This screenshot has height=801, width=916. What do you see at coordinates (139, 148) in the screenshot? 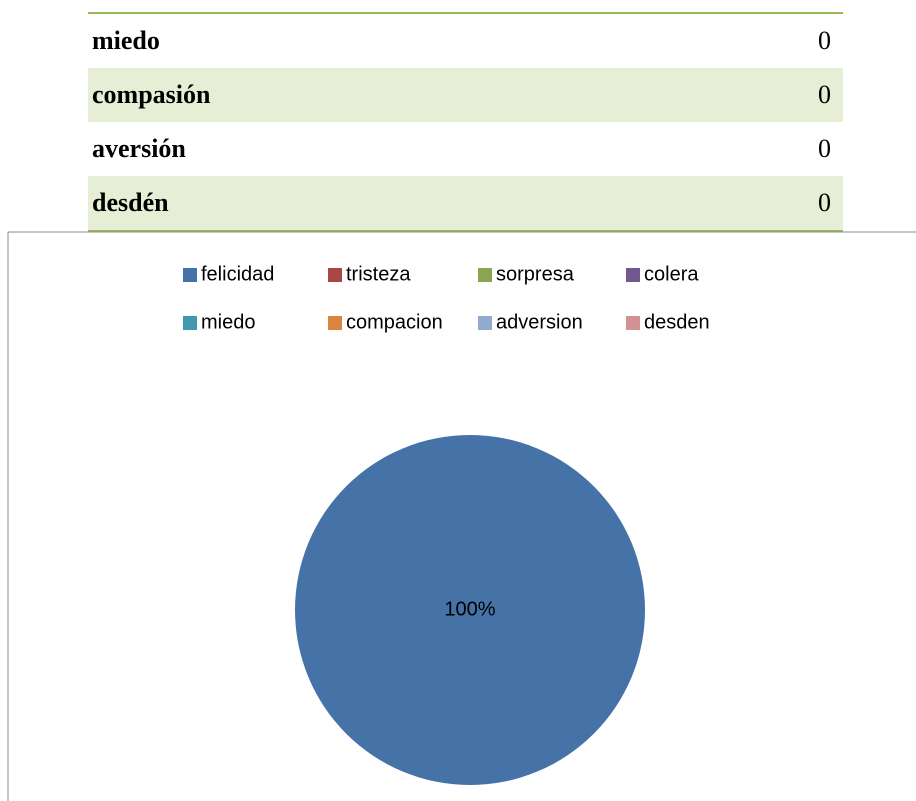
I see `row-label: aversión` at bounding box center [139, 148].